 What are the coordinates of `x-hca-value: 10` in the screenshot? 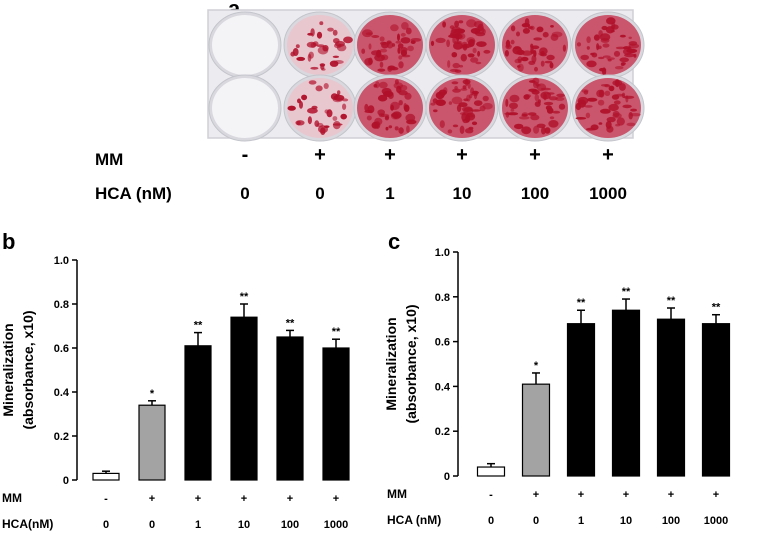 It's located at (626, 521).